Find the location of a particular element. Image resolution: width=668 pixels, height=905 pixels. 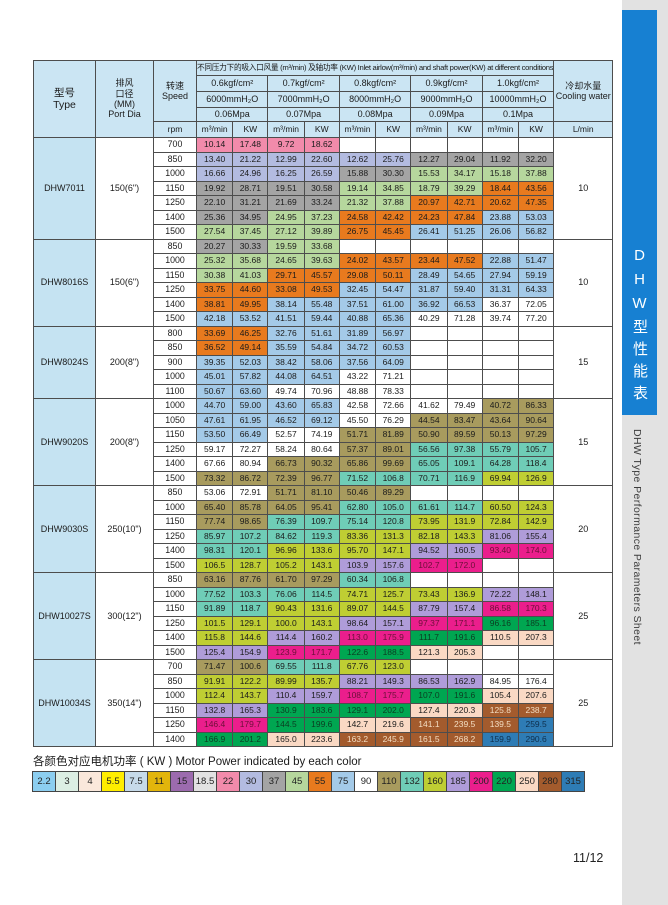

kw-value-cell: 42.42 is located at coordinates (393, 217).